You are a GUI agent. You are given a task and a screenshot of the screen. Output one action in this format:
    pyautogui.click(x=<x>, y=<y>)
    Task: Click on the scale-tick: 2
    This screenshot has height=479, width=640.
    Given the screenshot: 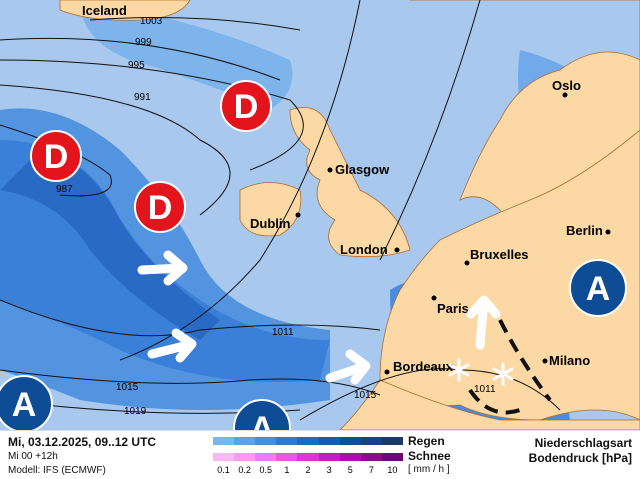 What is the action you would take?
    pyautogui.click(x=308, y=470)
    